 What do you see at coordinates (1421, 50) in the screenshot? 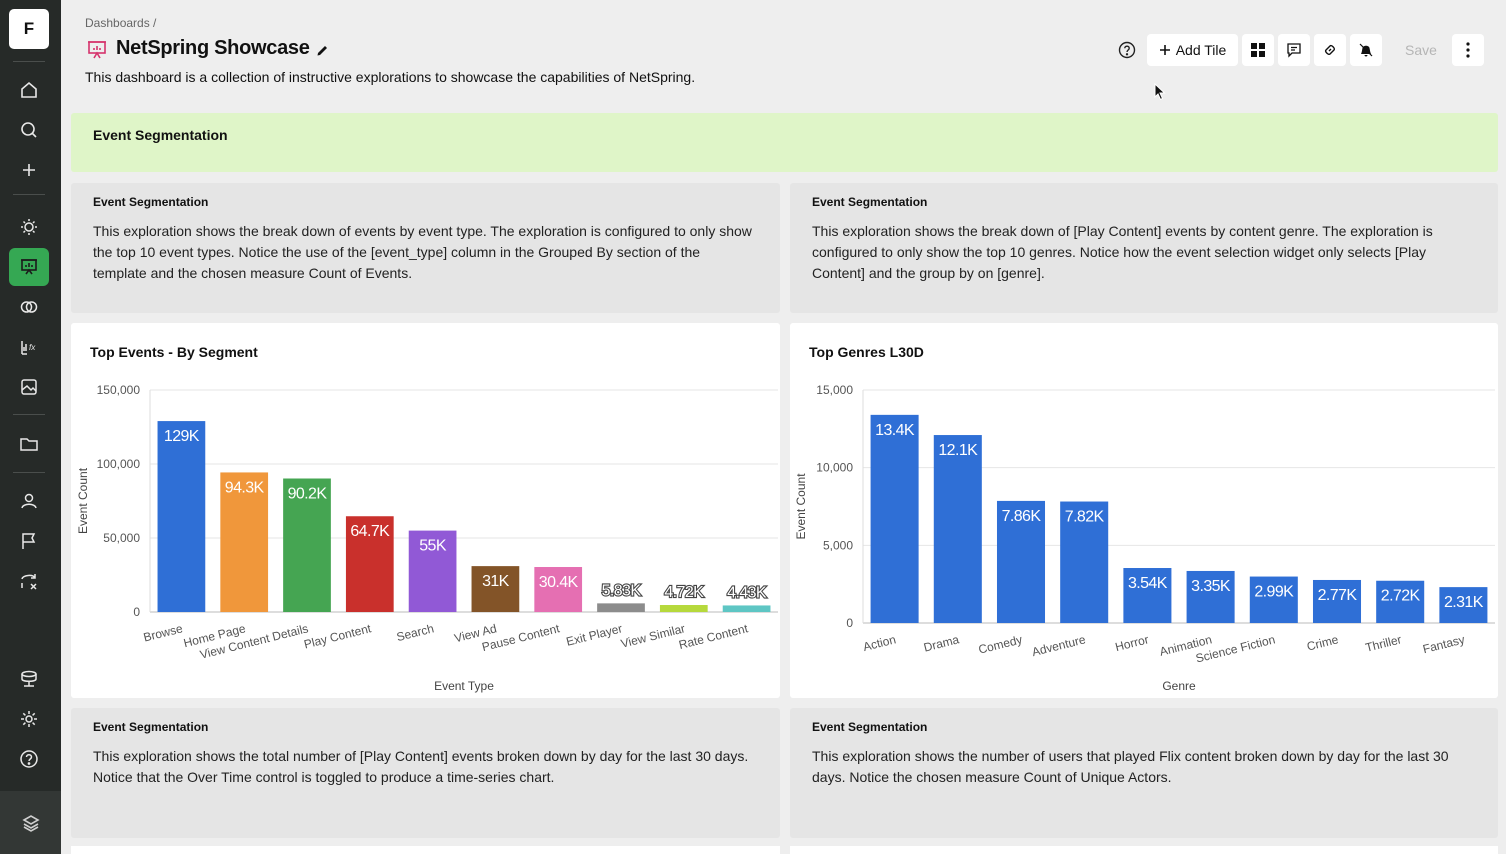
I see `save-button: Save` at bounding box center [1421, 50].